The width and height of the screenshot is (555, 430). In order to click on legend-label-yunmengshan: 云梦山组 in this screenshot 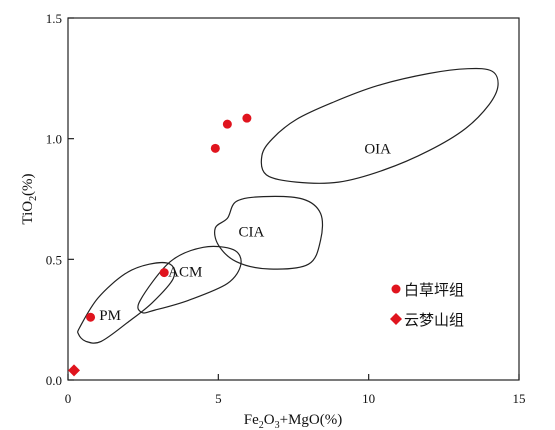, I will do `click(434, 320)`.